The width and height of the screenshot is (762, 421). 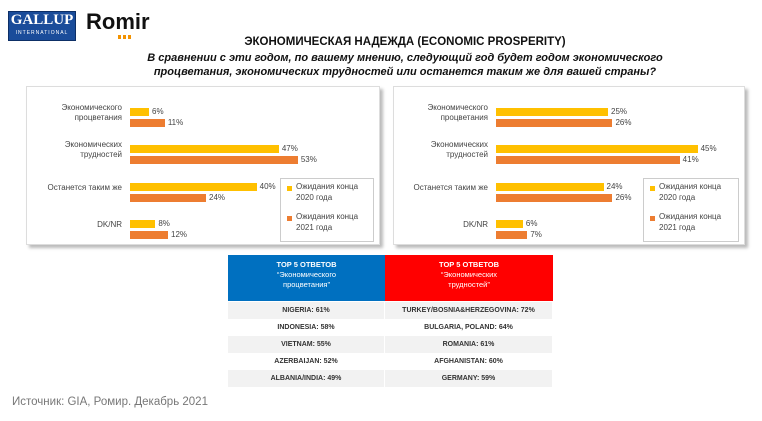 What do you see at coordinates (690, 159) in the screenshot?
I see `value-label: 41%` at bounding box center [690, 159].